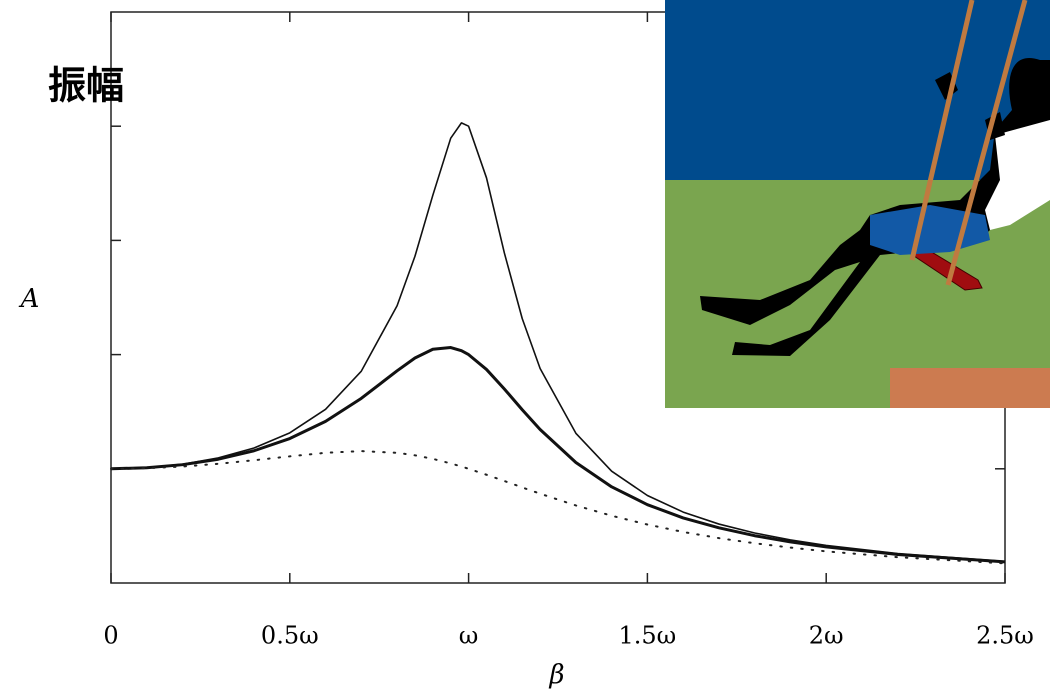 This screenshot has height=690, width=1050. Describe the element at coordinates (970, 388) in the screenshot. I see `ground` at that location.